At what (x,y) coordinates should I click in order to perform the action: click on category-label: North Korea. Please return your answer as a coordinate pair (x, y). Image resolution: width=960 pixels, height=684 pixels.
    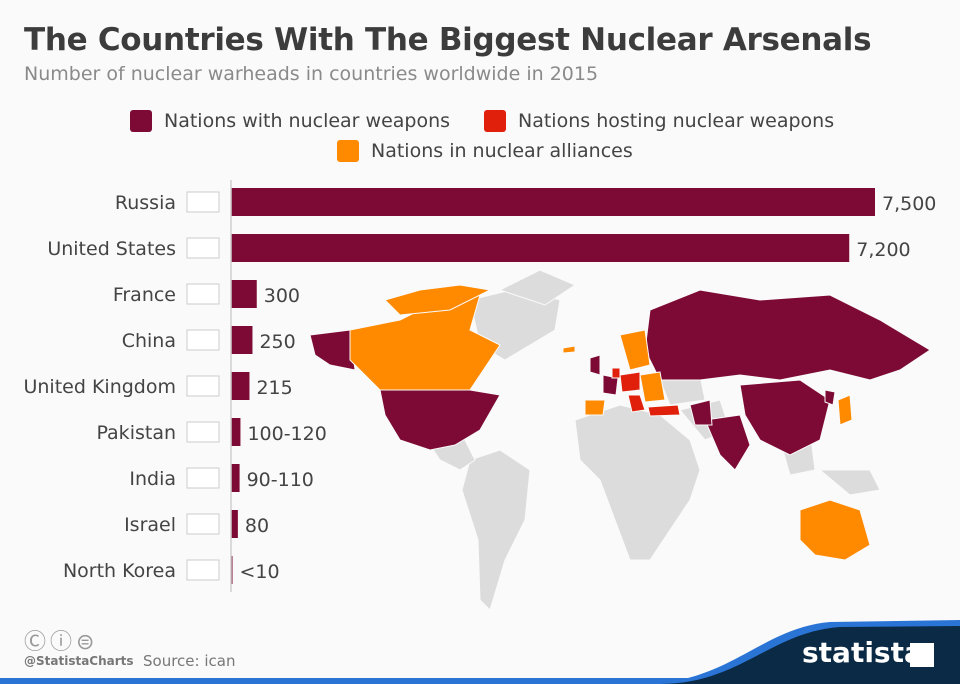
    Looking at the image, I should click on (119, 571).